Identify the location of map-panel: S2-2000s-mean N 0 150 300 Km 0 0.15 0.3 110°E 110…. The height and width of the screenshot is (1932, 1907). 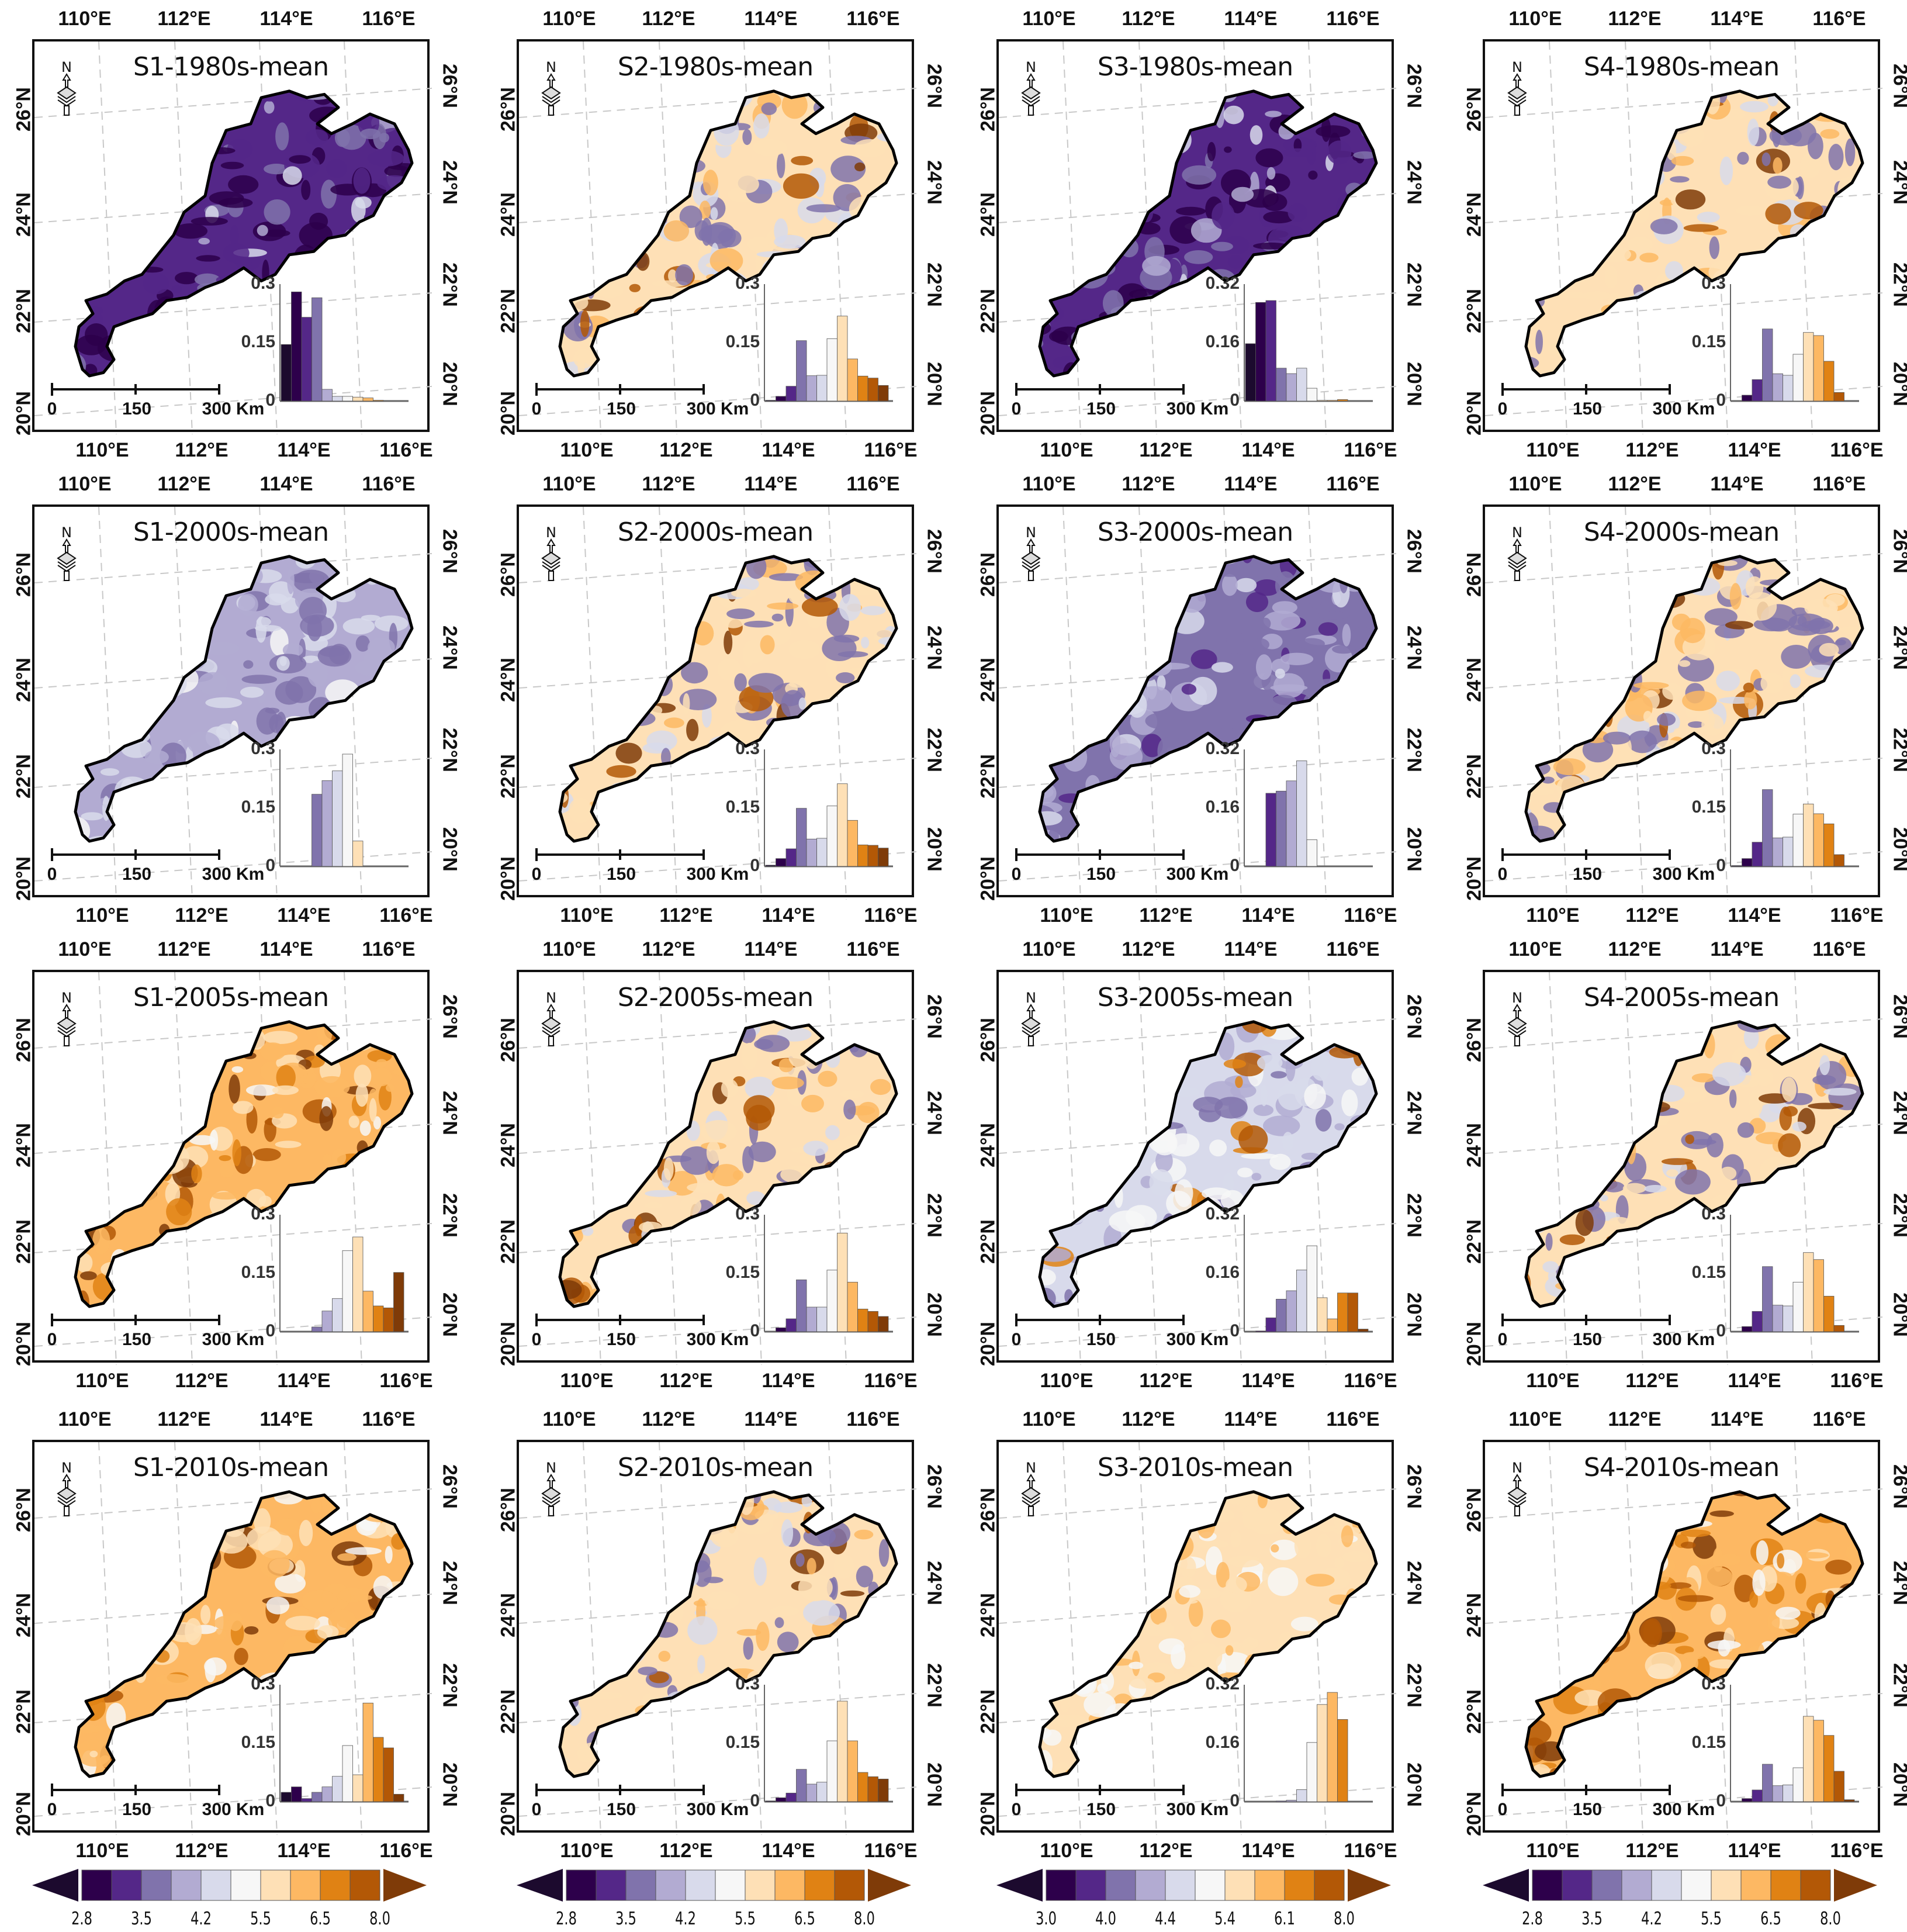
(721, 700).